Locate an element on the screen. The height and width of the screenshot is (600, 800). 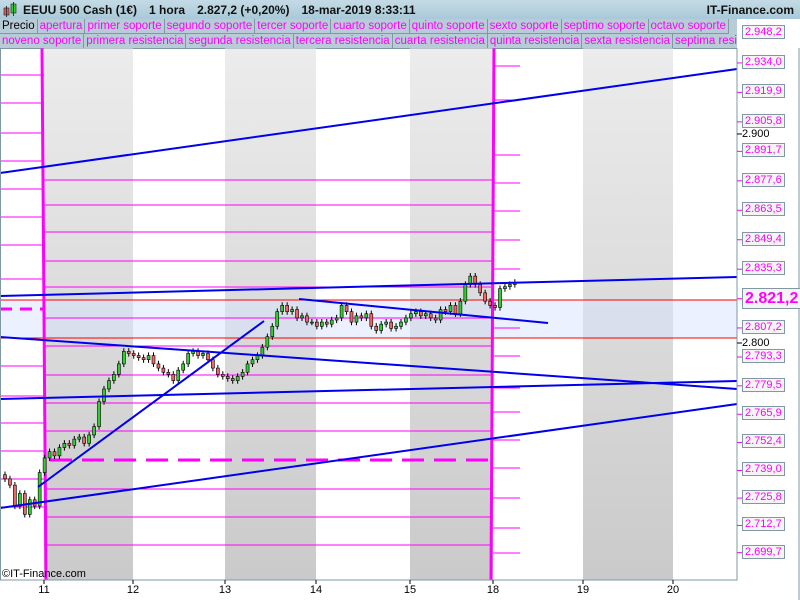
time-tick-label: 13 is located at coordinates (225, 590).